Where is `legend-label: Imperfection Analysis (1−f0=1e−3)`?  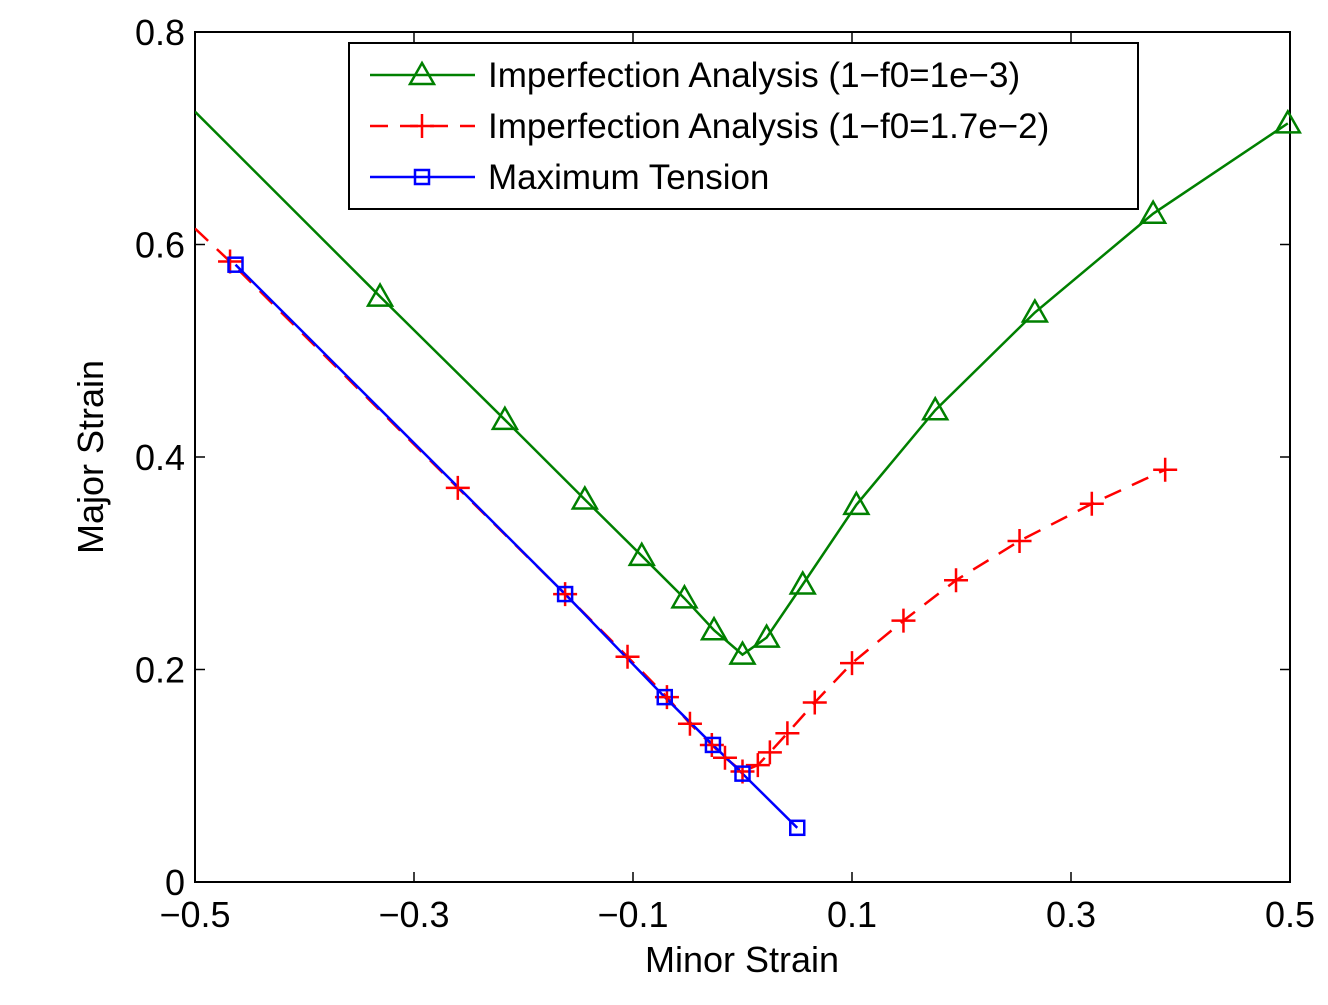
legend-label: Imperfection Analysis (1−f0=1e−3) is located at coordinates (754, 75).